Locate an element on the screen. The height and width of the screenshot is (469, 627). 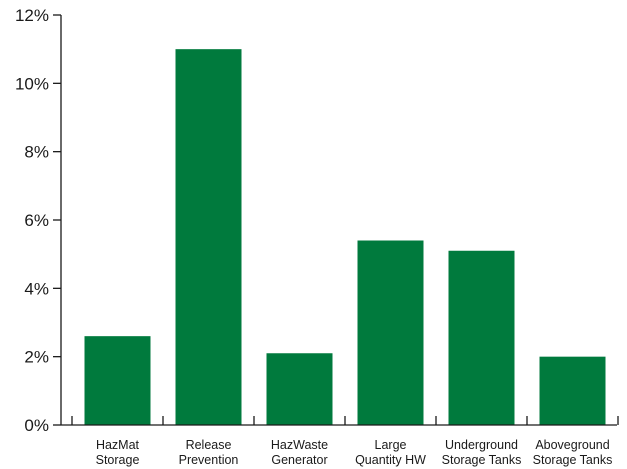
x-category-label: HazMat Storage is located at coordinates (118, 452).